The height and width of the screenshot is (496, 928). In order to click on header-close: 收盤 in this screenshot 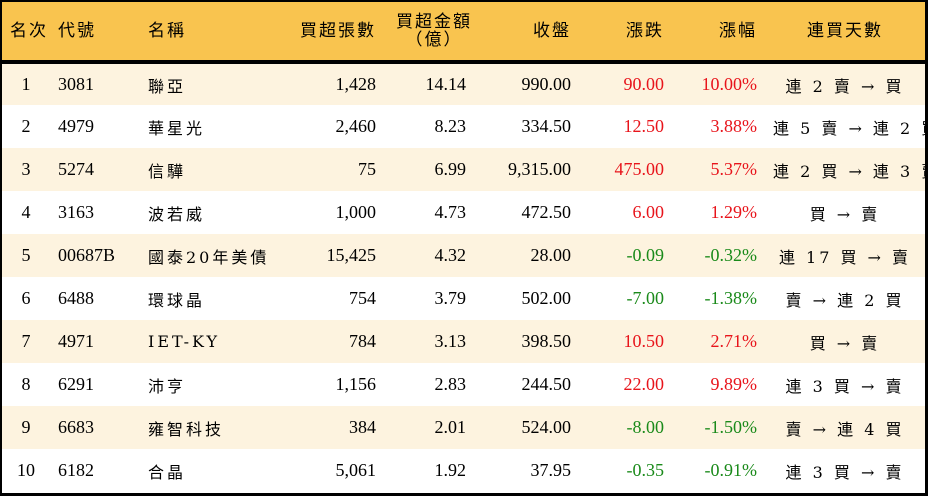, I will do `click(552, 31)`.